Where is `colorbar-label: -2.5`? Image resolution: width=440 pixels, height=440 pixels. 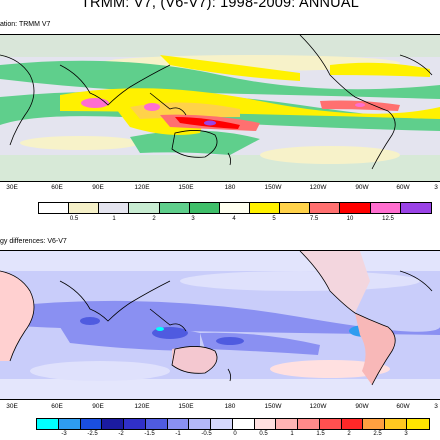 colorbar-label: -2.5 is located at coordinates (92, 434).